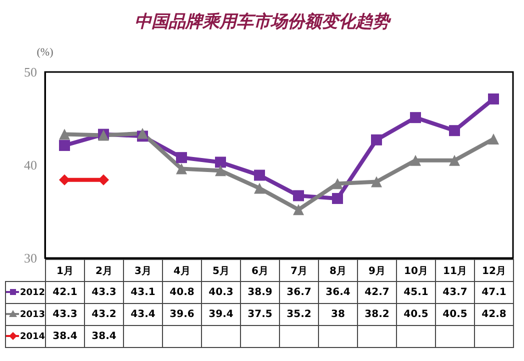  I want to click on x-tick-label: 3月, so click(143, 271).